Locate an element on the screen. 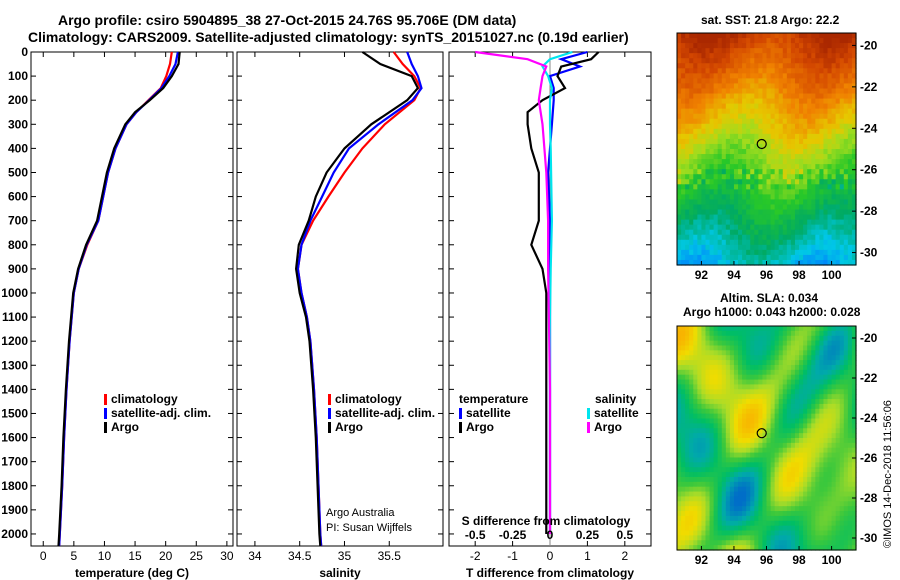  y-tick-label: 1900 is located at coordinates (14, 510).